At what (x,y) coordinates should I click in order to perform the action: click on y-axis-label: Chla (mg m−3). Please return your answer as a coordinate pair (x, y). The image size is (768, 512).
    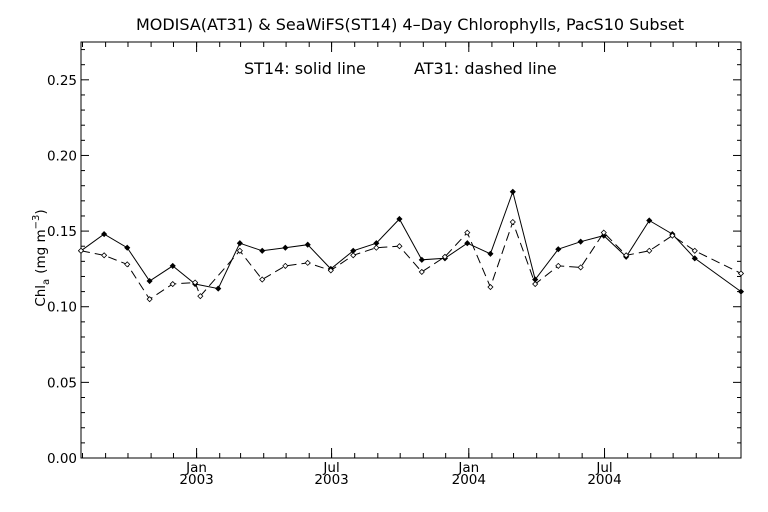
    Looking at the image, I should click on (41, 257).